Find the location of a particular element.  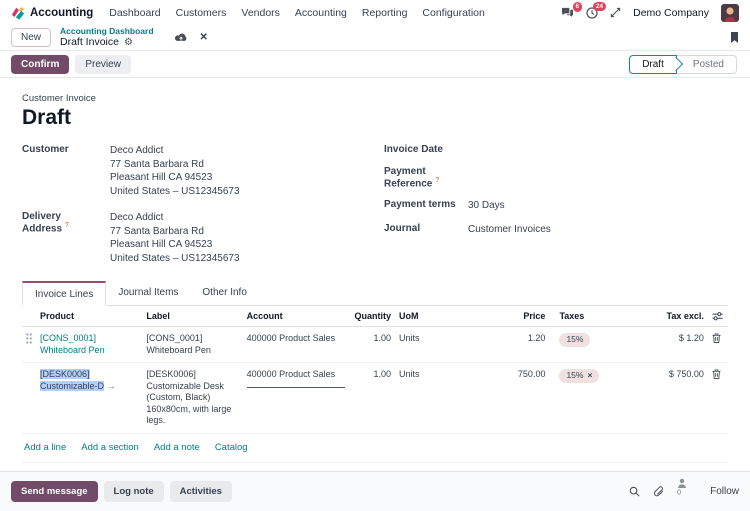

menu-vendors: Vendors is located at coordinates (260, 12).